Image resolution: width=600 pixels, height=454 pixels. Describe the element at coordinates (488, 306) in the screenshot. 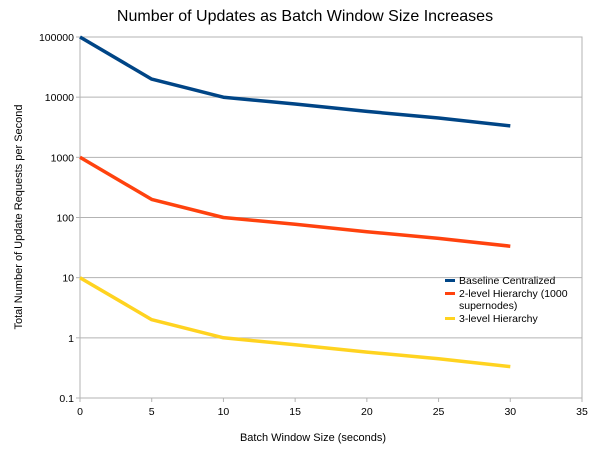

I see `legend-label: supernodes)` at that location.